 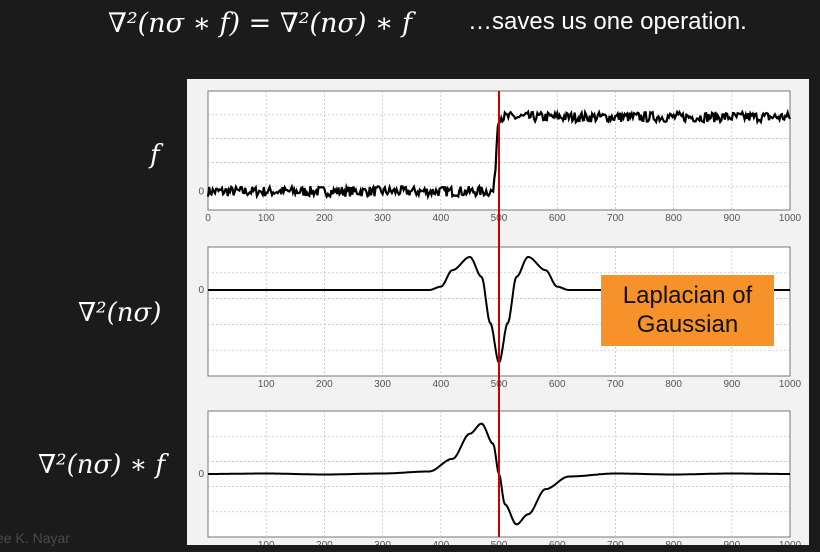 What do you see at coordinates (208, 218) in the screenshot?
I see `x-tick-label: 0` at bounding box center [208, 218].